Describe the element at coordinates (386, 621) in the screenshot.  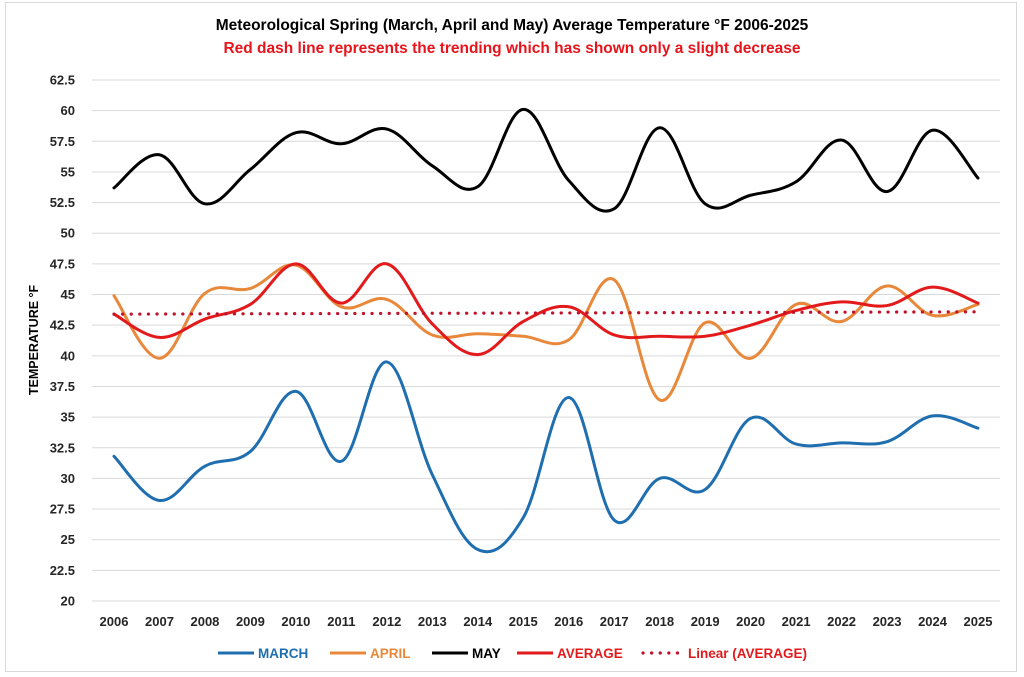
I see `x-tick-label: 2012` at that location.